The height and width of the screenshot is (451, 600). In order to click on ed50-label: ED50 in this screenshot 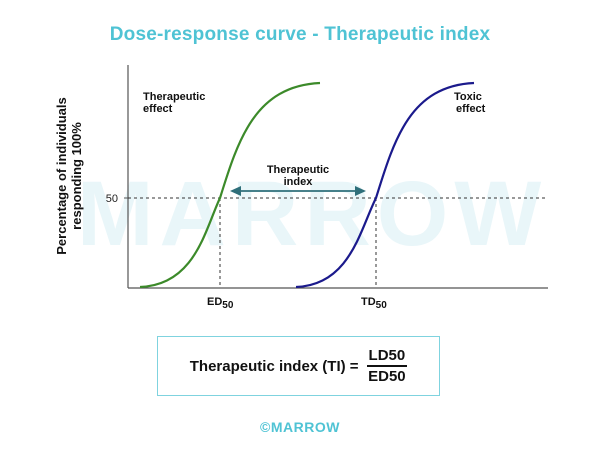, I will do `click(220, 303)`.